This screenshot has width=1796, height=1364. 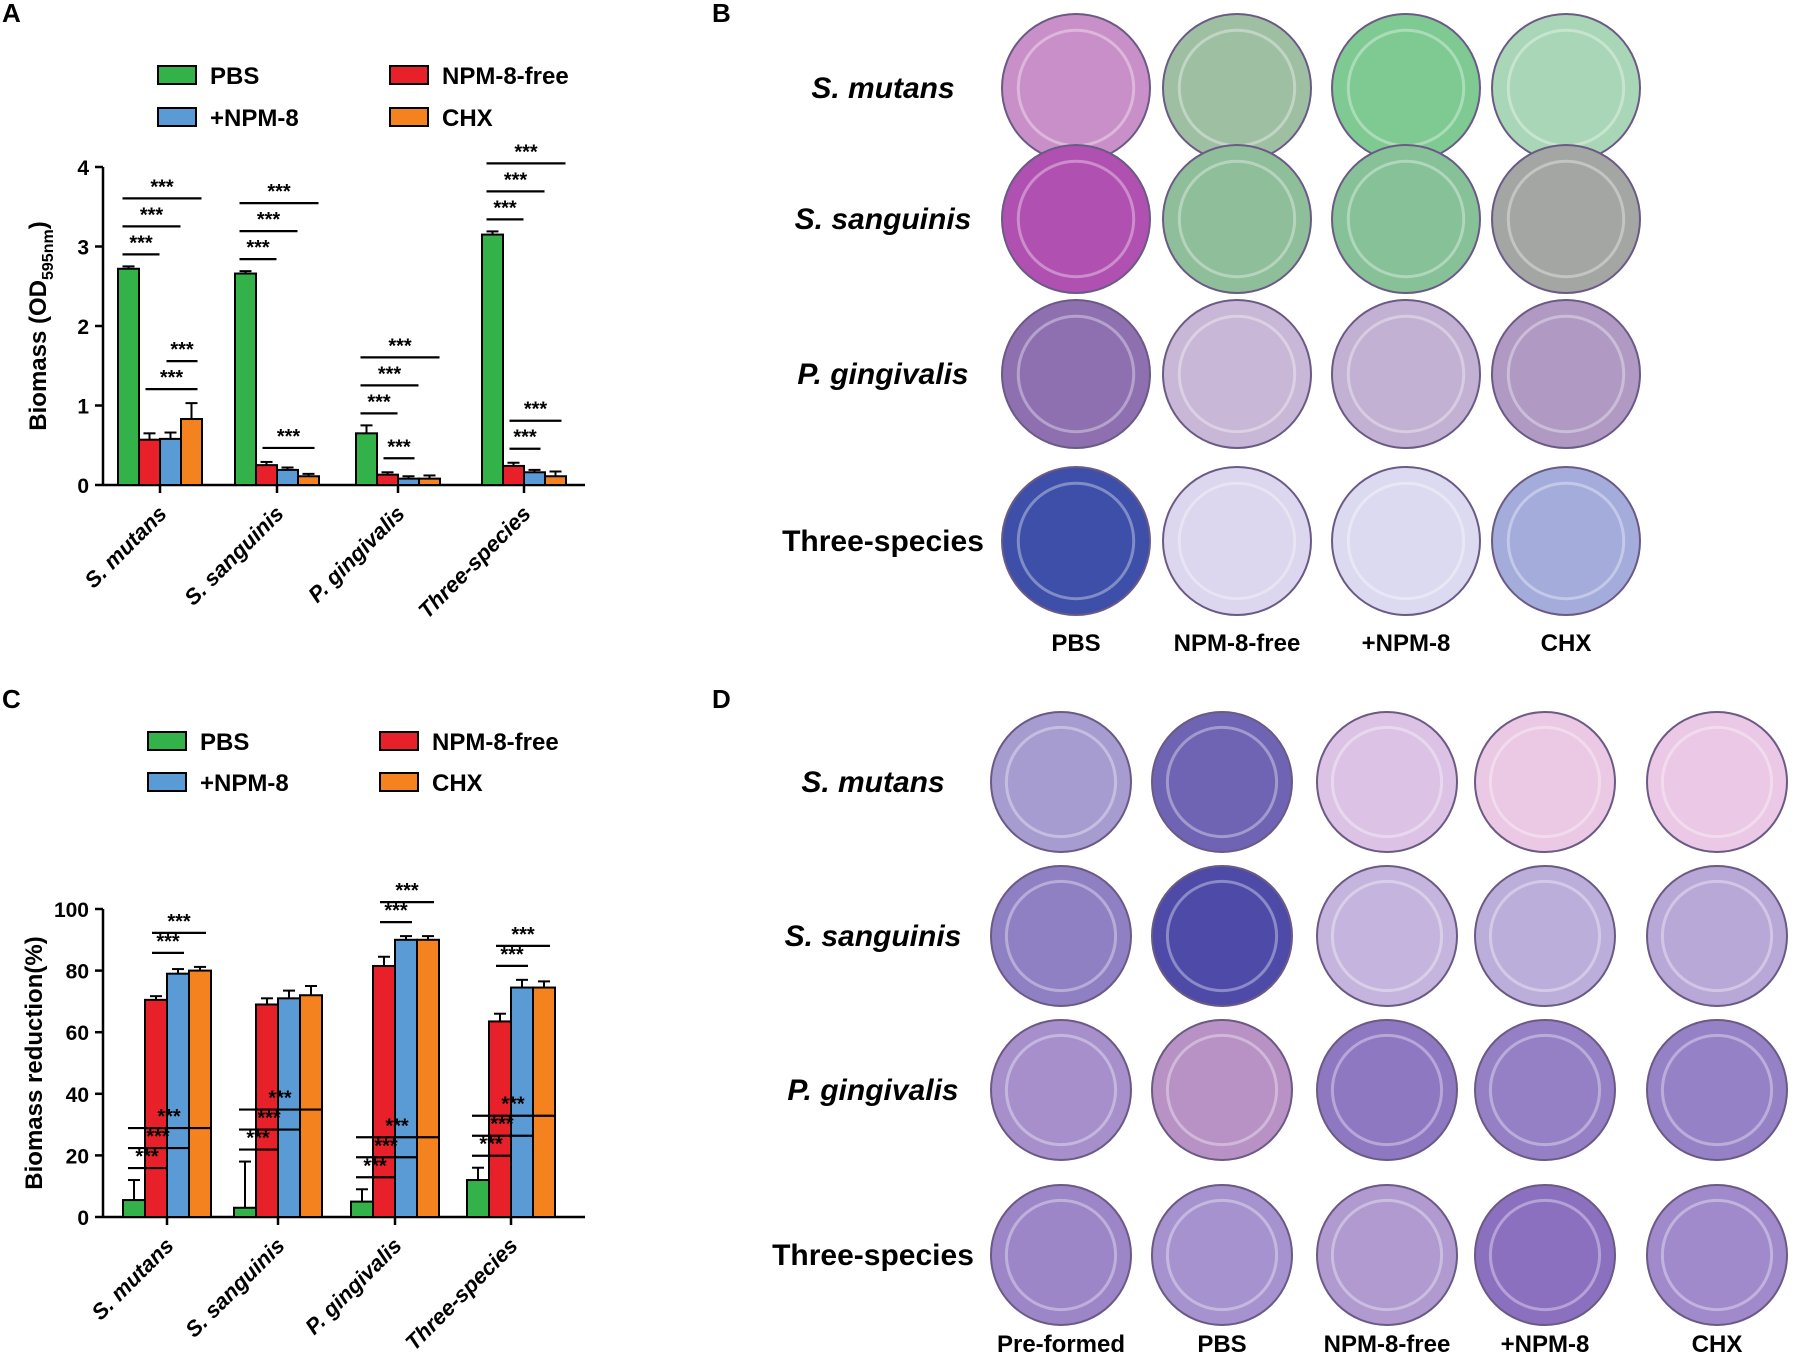 What do you see at coordinates (77, 1156) in the screenshot?
I see `y-tick-label: 20` at bounding box center [77, 1156].